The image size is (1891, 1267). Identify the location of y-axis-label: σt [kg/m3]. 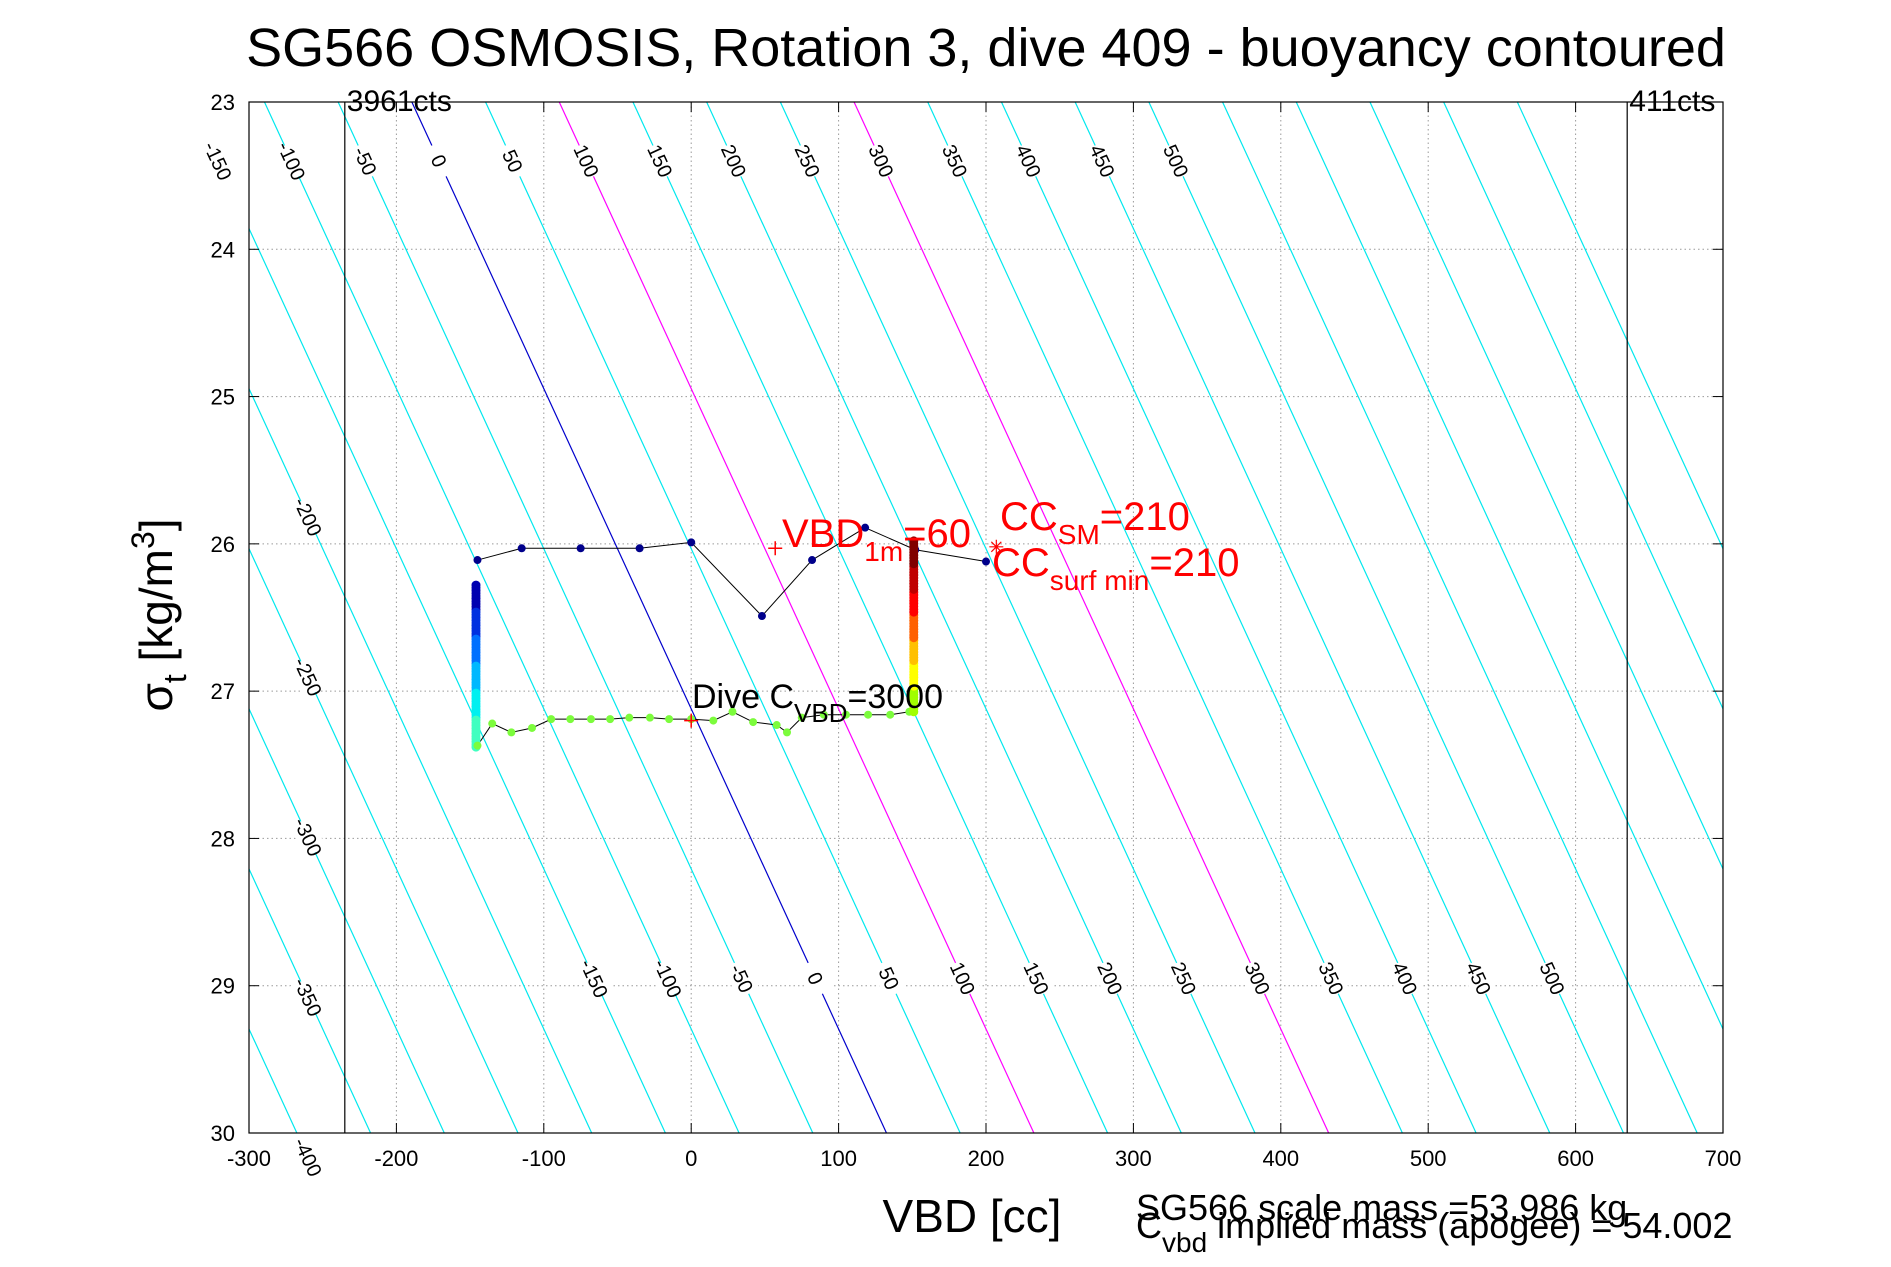
(159, 614).